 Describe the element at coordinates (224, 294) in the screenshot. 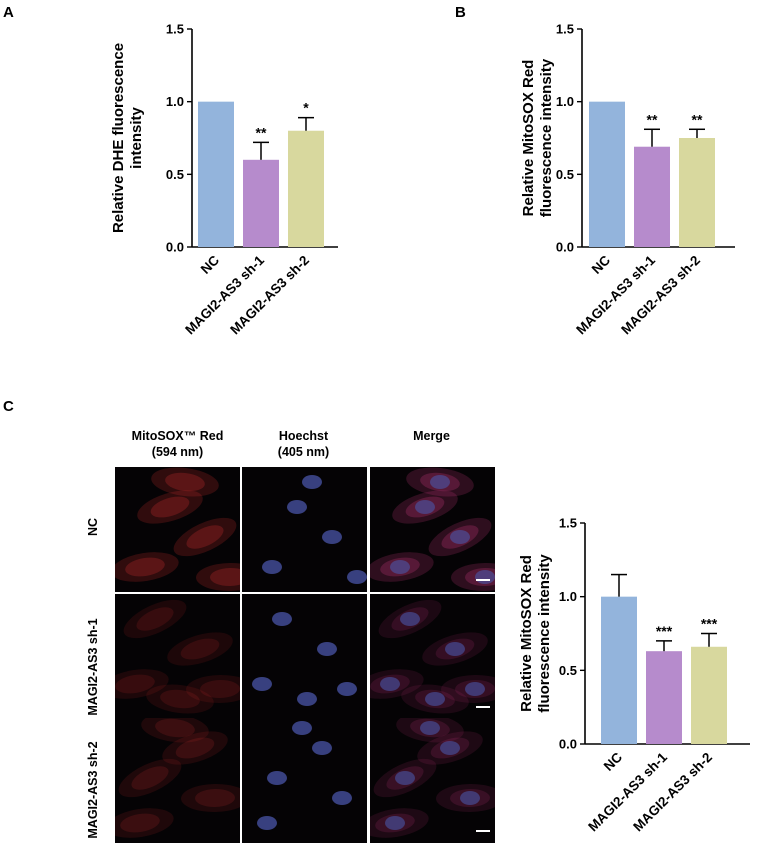

I see `chart-a-x-tick-label-1: MAGI2-AS3 sh-1` at that location.